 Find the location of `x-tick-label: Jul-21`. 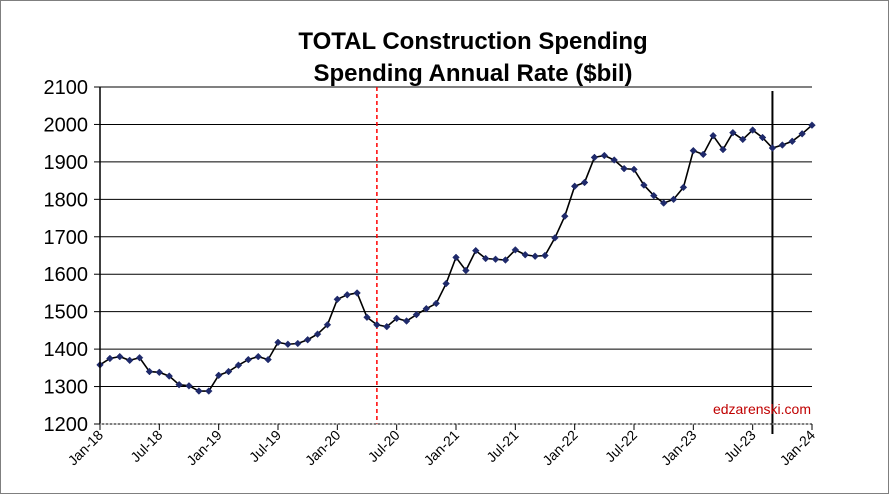

x-tick-label: Jul-21 is located at coordinates (502, 446).